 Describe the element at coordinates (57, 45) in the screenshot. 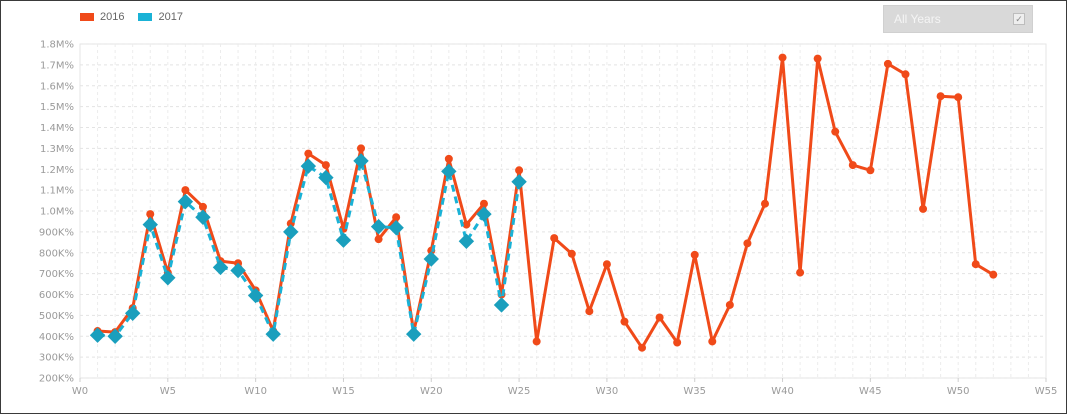

I see `y-tick-label: 1.8M%` at that location.